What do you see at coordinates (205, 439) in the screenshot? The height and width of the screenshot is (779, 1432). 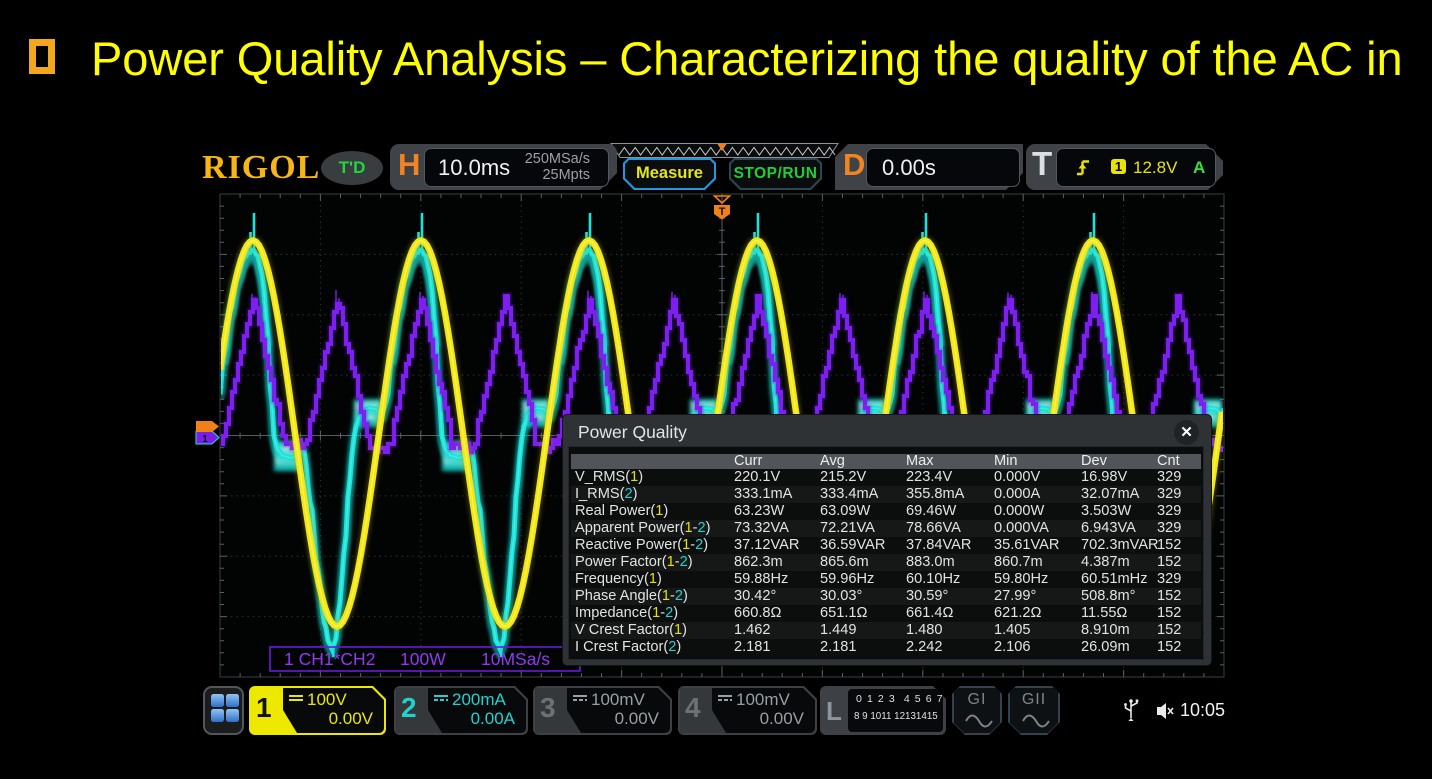 I see `svg-text: 1` at bounding box center [205, 439].